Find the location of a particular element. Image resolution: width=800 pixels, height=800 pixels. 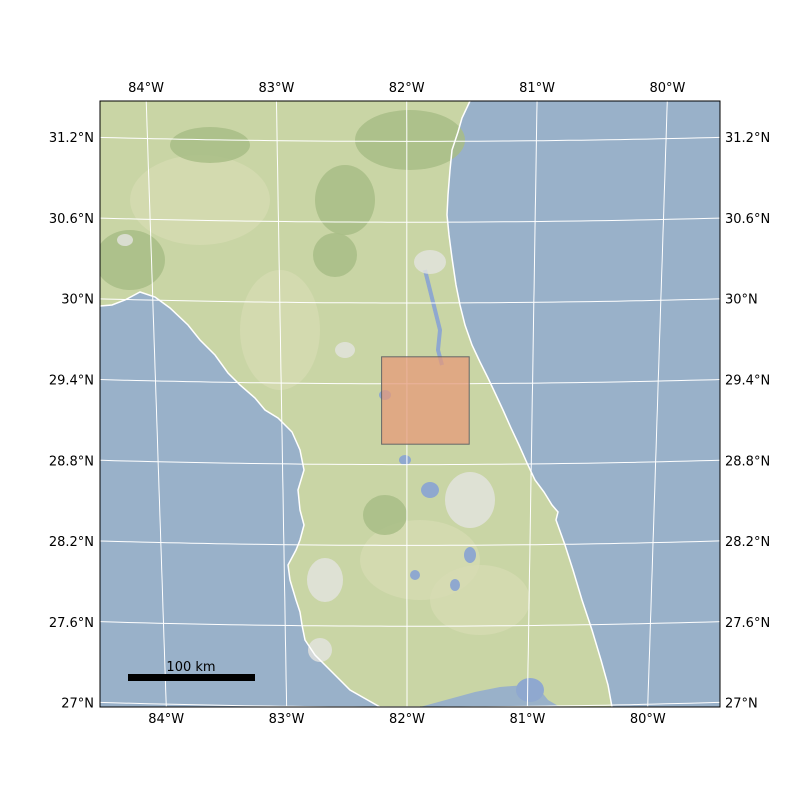

left-lat-tick-label: 27°N is located at coordinates (77, 704).